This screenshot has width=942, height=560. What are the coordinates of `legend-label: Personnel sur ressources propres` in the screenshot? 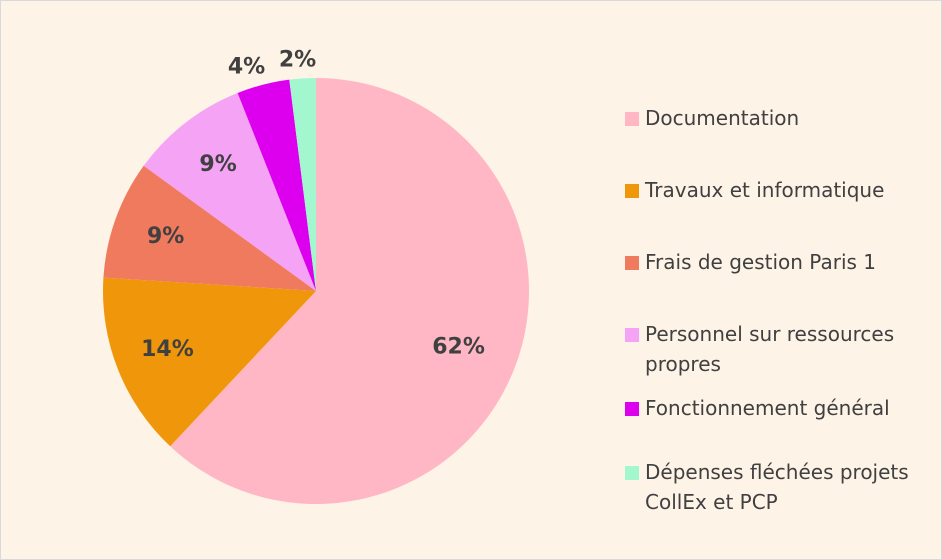 It's located at (770, 349).